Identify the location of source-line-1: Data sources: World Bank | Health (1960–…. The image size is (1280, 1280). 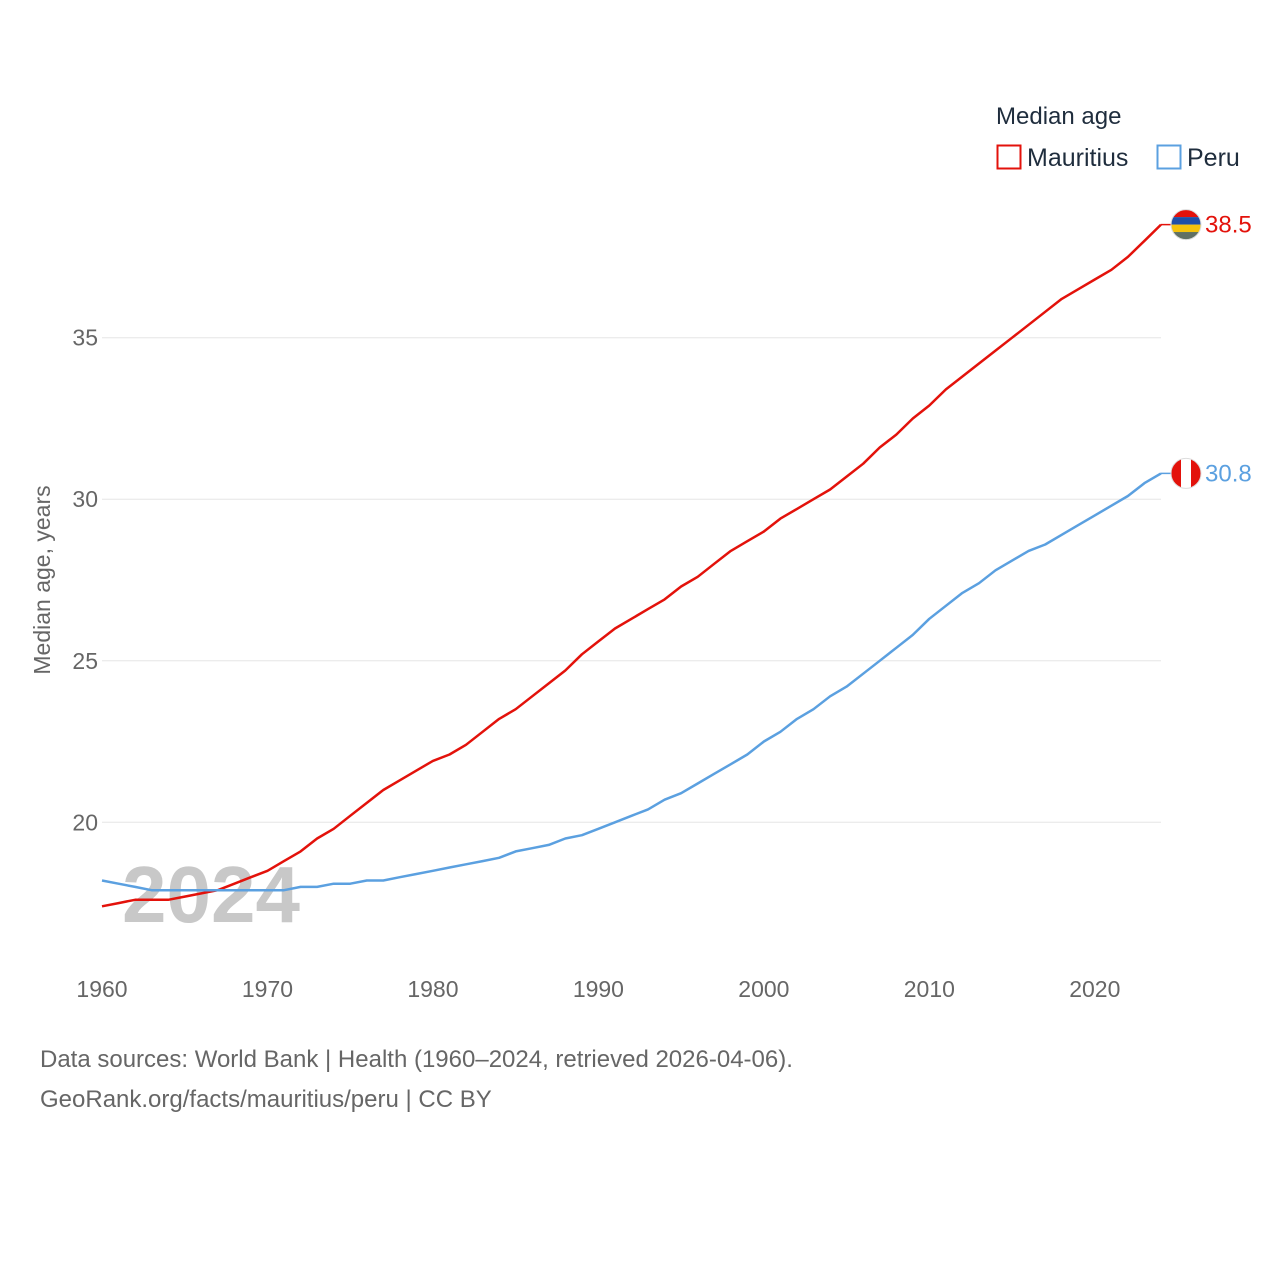
(416, 1059).